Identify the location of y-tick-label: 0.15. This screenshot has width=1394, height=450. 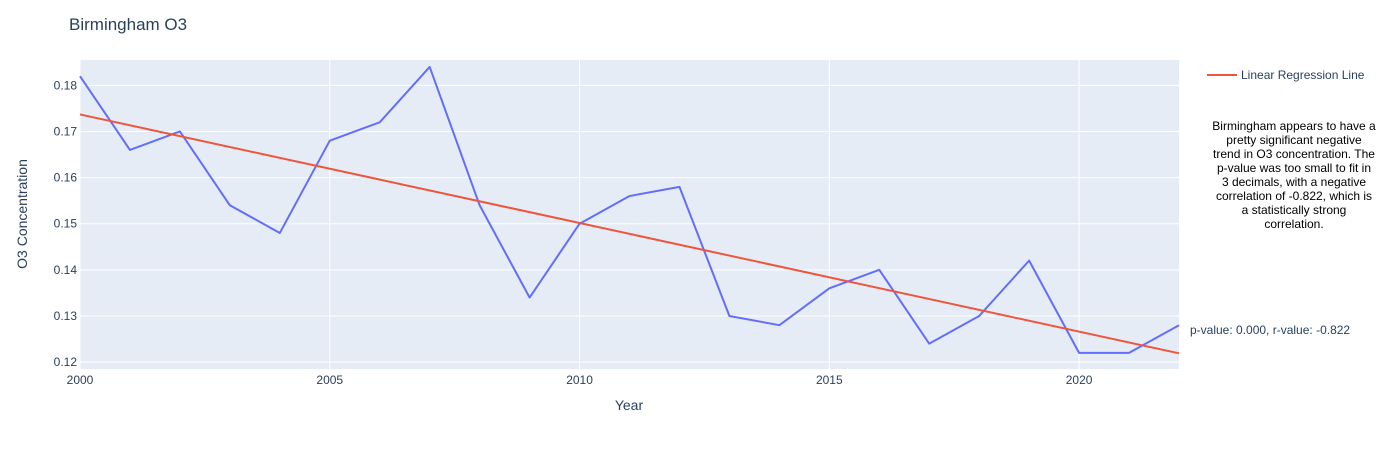
(66, 224).